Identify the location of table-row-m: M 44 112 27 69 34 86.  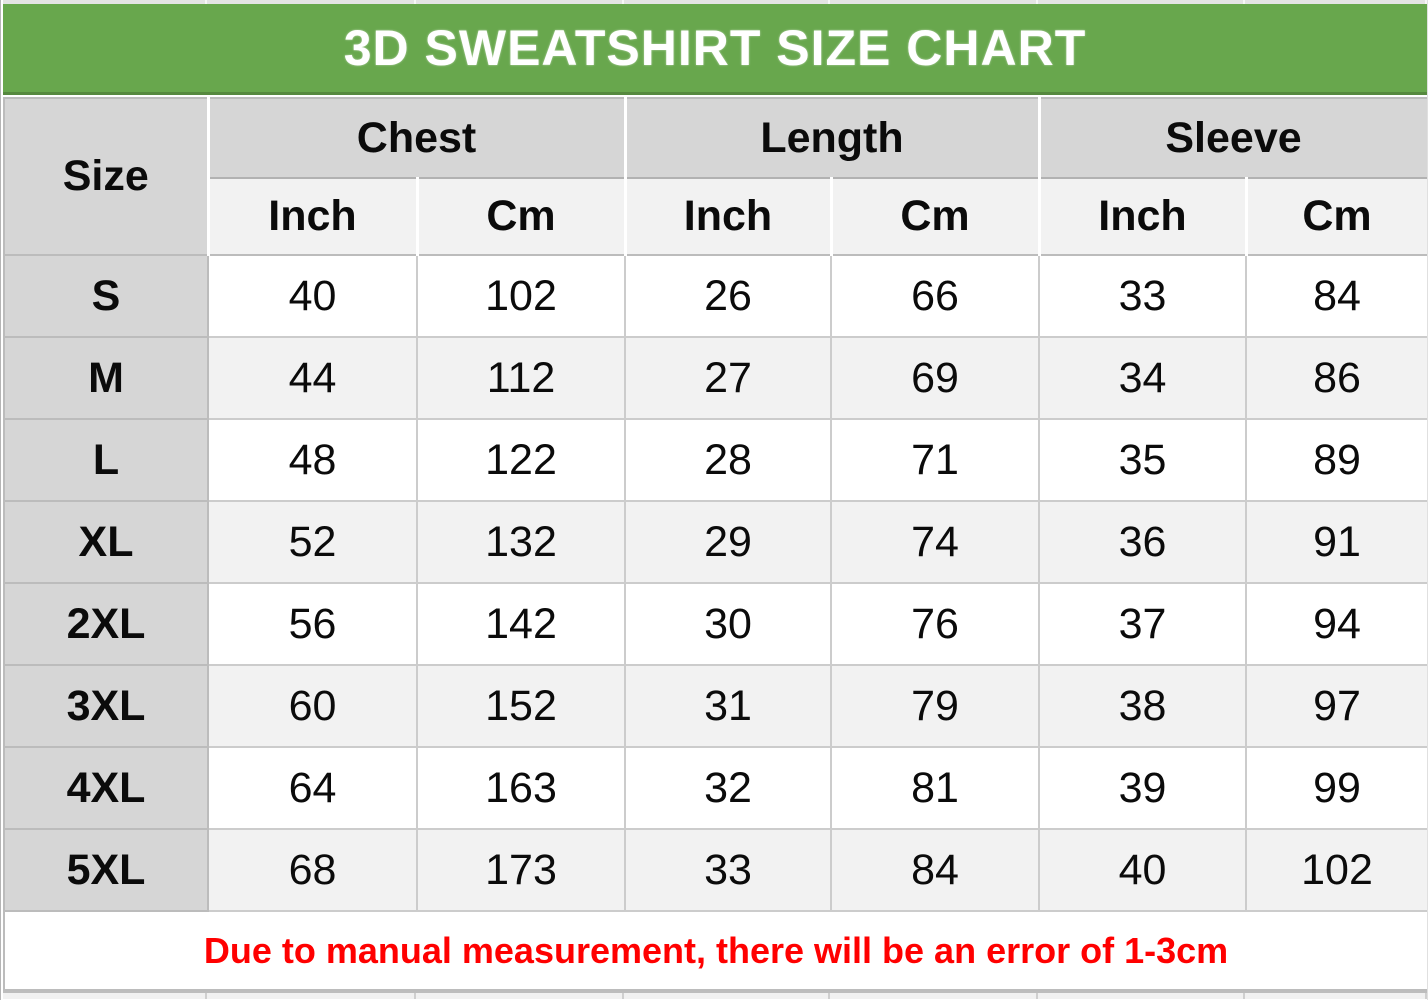
(715, 378).